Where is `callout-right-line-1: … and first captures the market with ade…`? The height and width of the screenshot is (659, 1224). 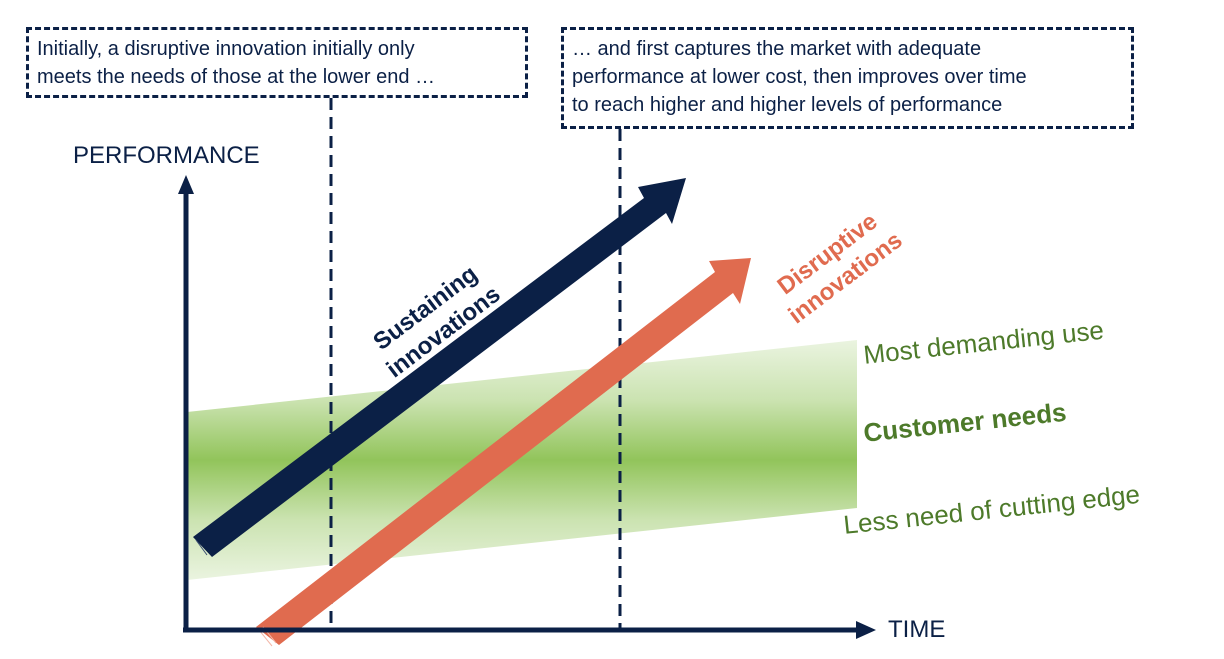
callout-right-line-1: … and first captures the market with ade… is located at coordinates (777, 49).